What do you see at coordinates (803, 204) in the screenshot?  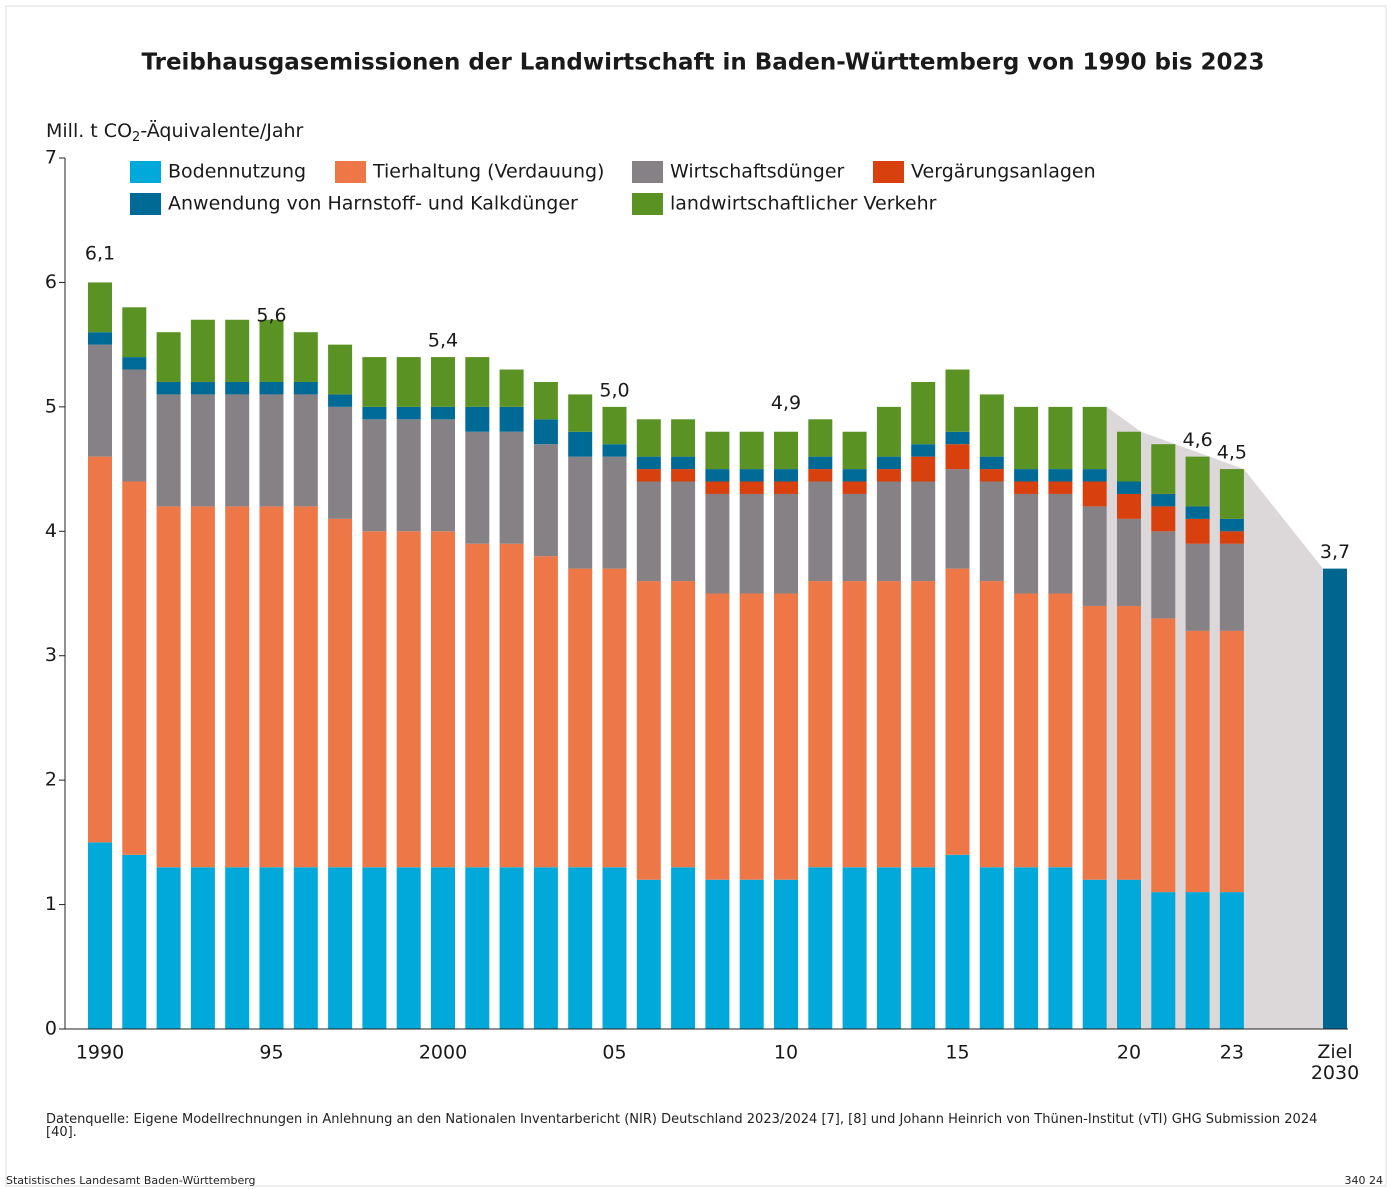 I see `legend-label: landwirtschaftlicher Verkehr` at bounding box center [803, 204].